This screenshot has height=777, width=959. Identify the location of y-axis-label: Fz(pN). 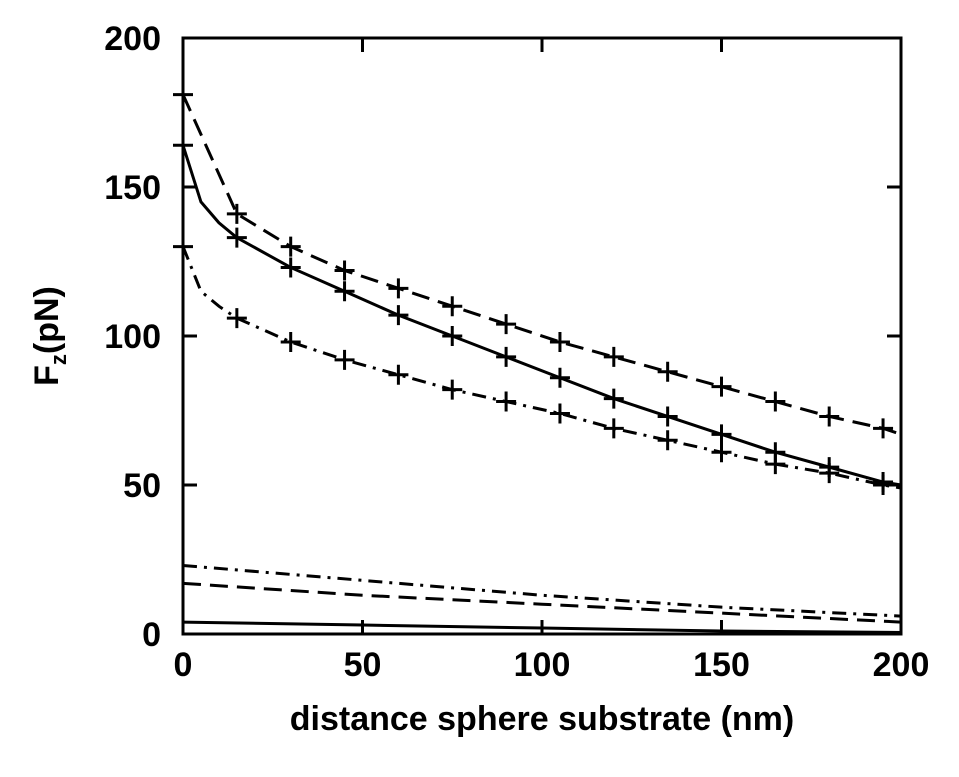
(49, 336).